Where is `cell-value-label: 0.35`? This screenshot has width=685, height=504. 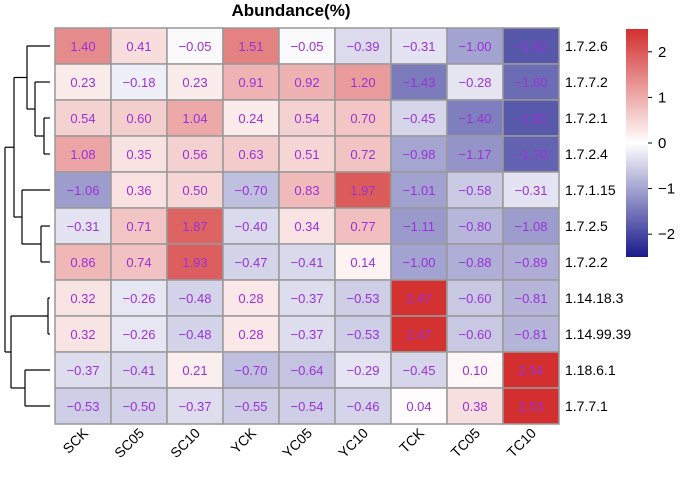
cell-value-label: 0.35 is located at coordinates (138, 154).